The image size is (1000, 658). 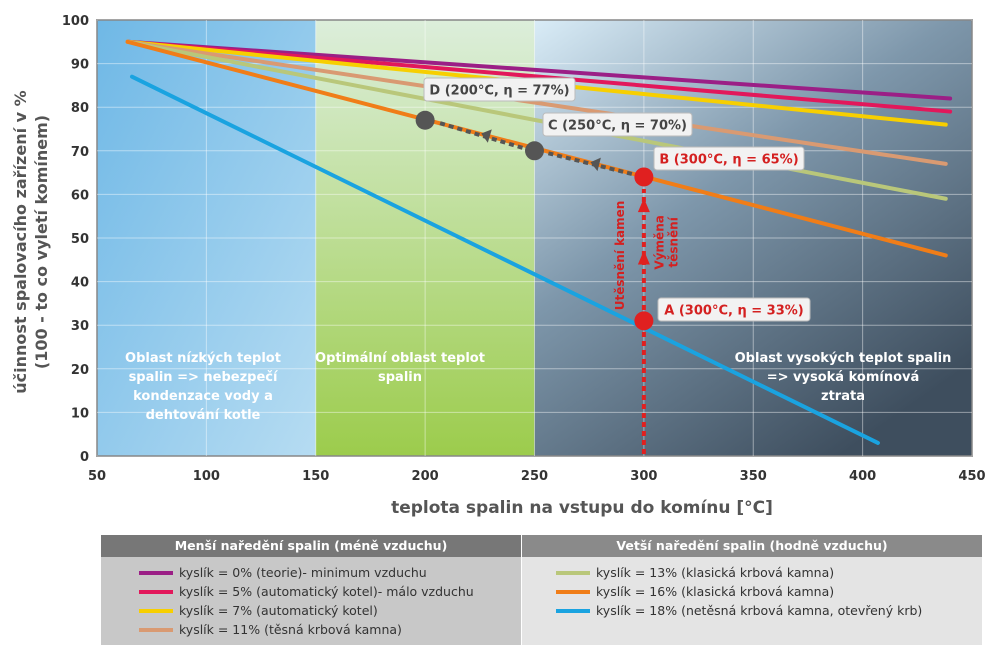 What do you see at coordinates (311, 546) in the screenshot?
I see `legend-group-title: Menší naředění spalin (méně vzduchu)` at bounding box center [311, 546].